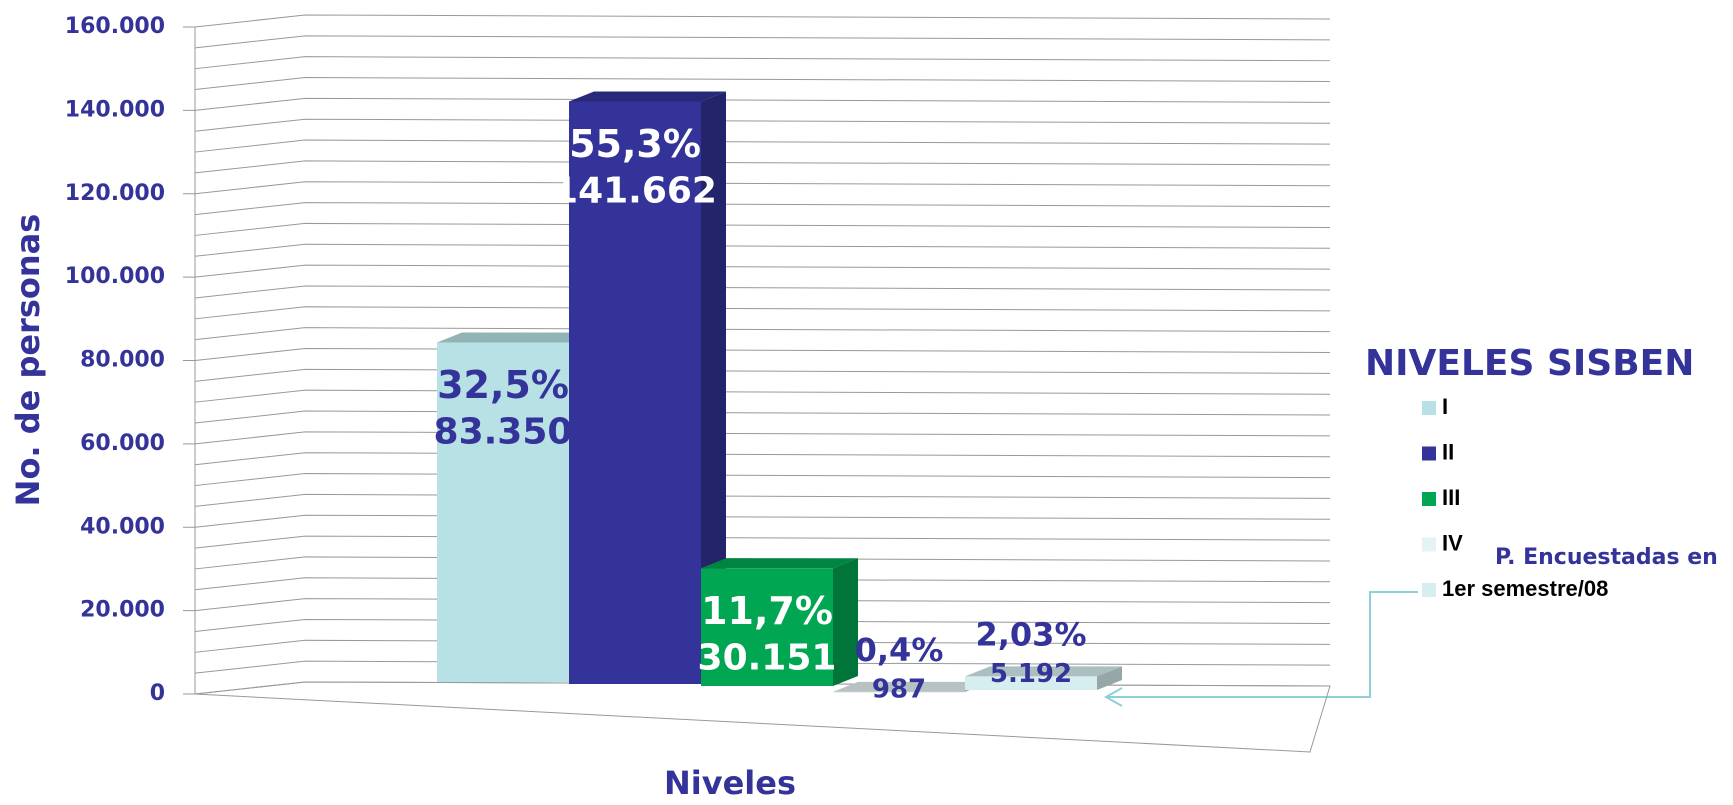 This screenshot has width=1733, height=805. Describe the element at coordinates (767, 657) in the screenshot. I see `value-label: 30.151` at that location.